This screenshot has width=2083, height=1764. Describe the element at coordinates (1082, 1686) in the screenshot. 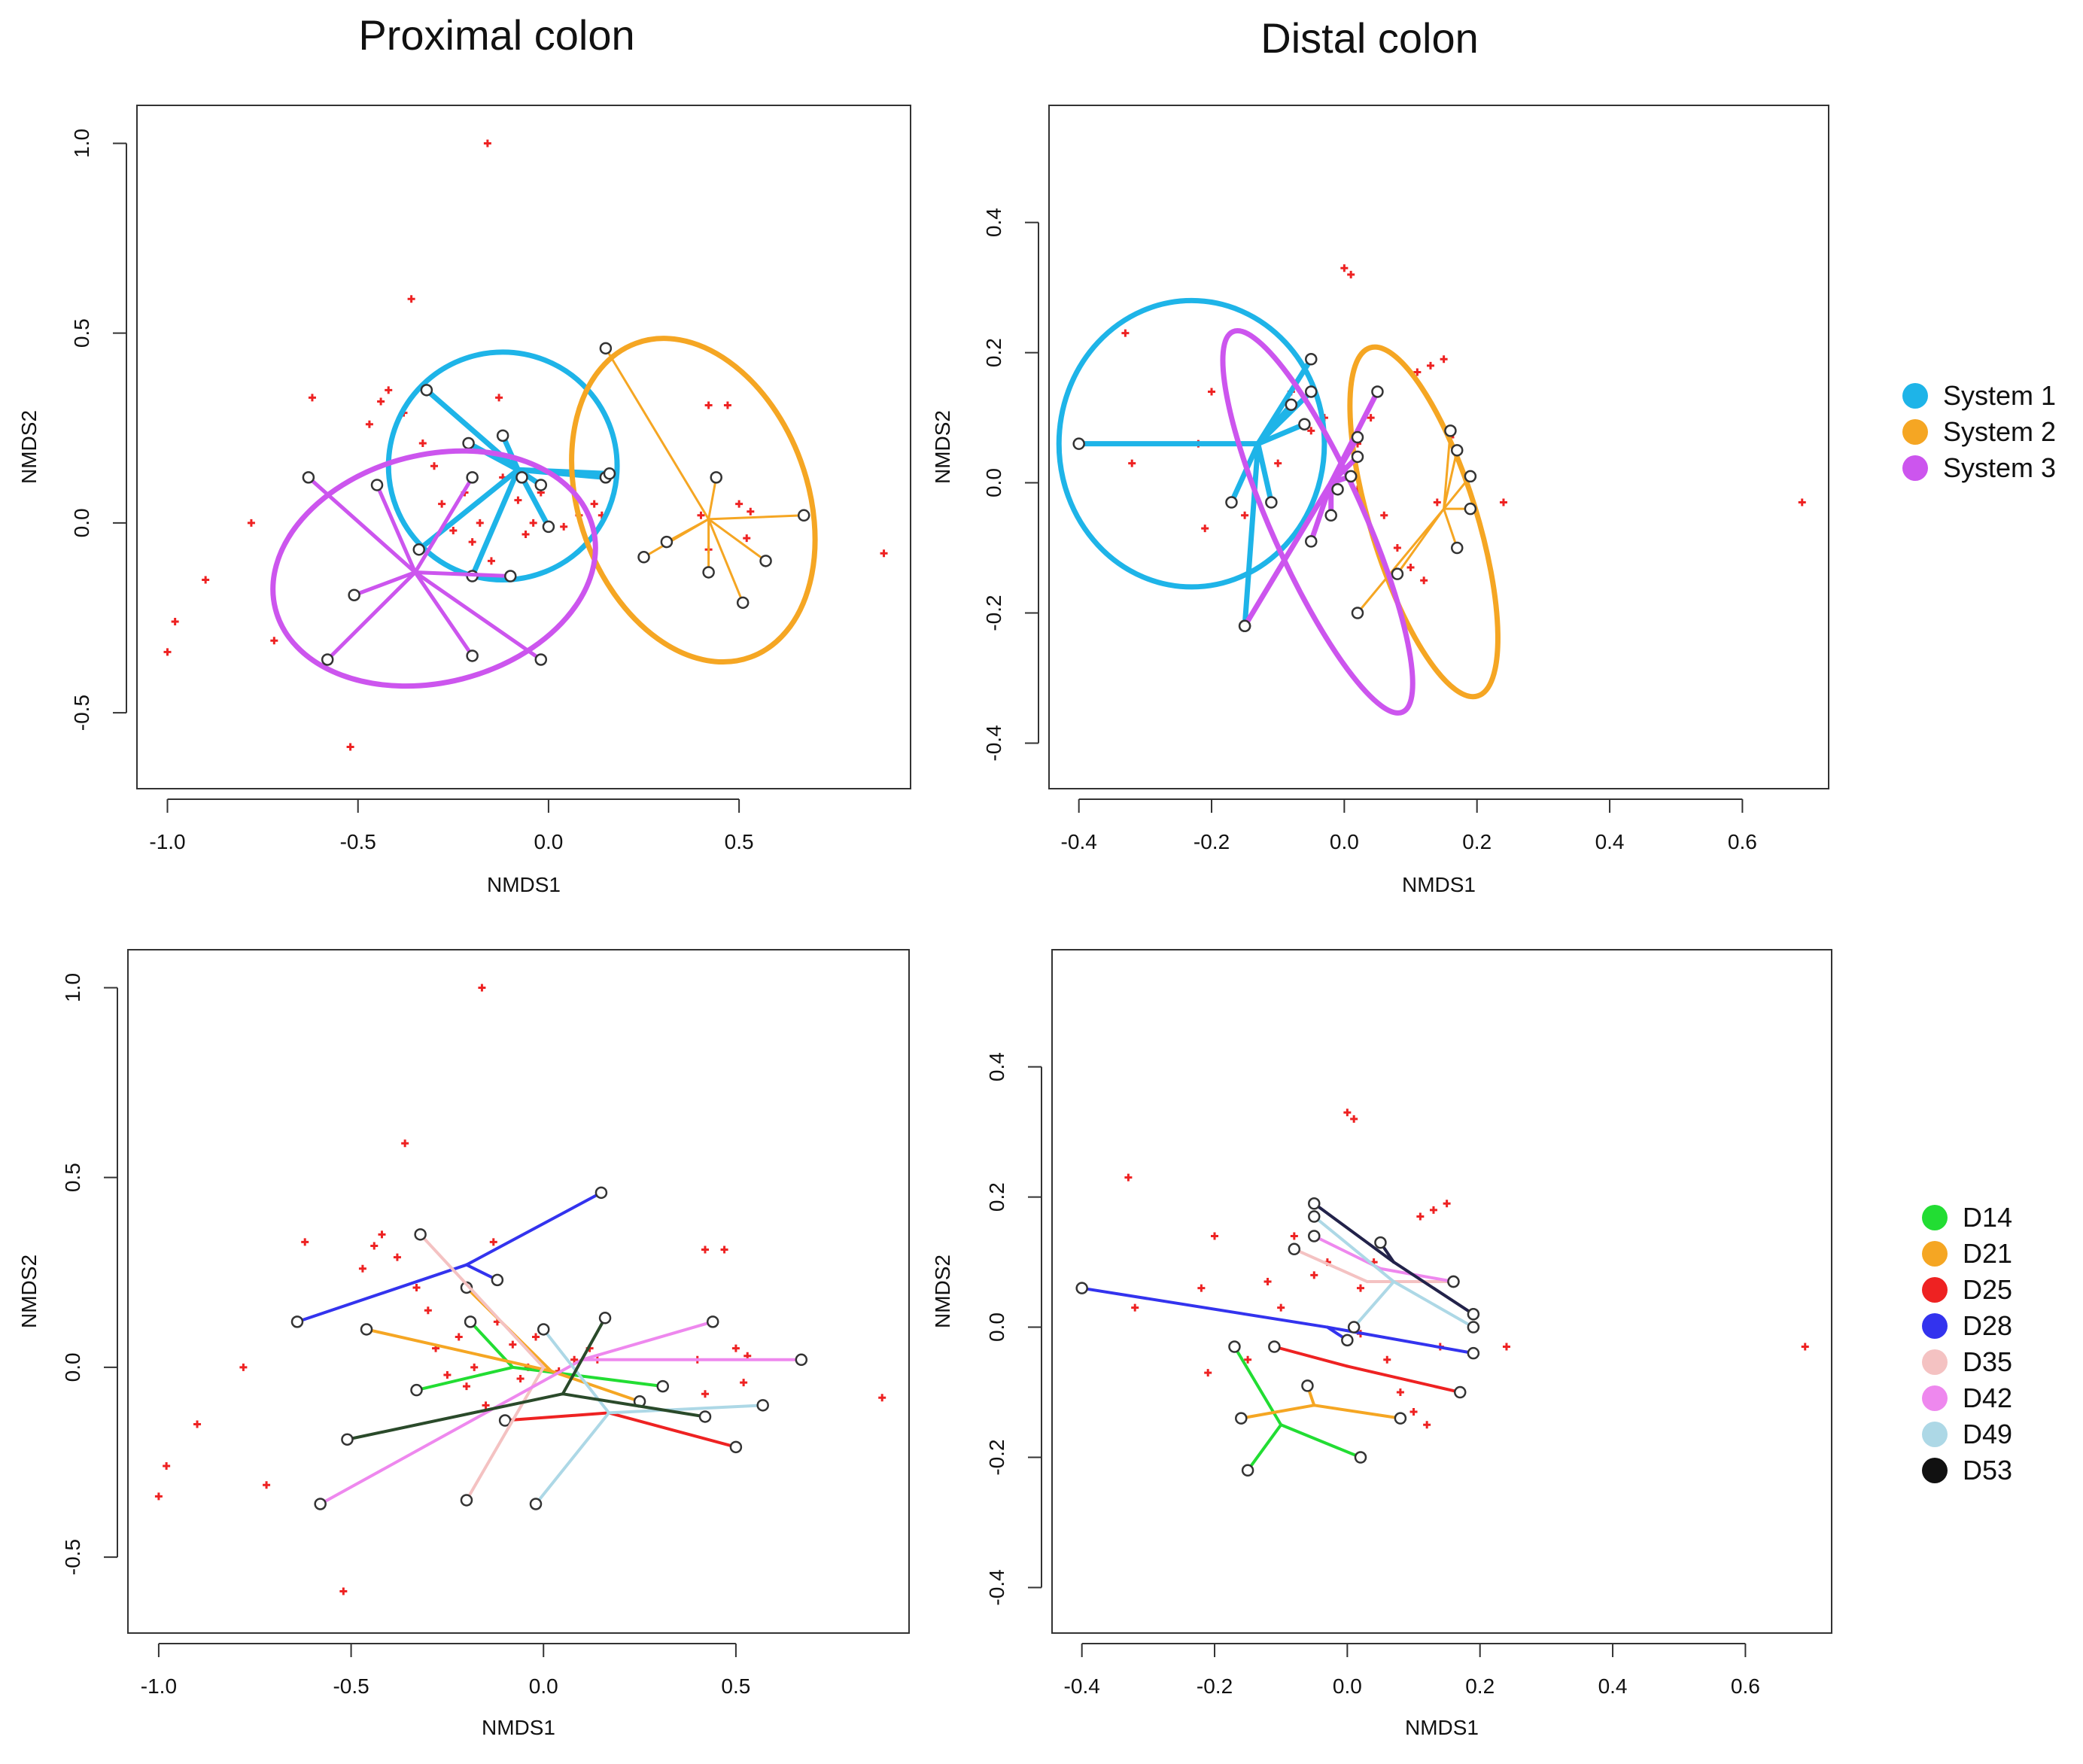

I see `x-tick-label: -0.4` at that location.